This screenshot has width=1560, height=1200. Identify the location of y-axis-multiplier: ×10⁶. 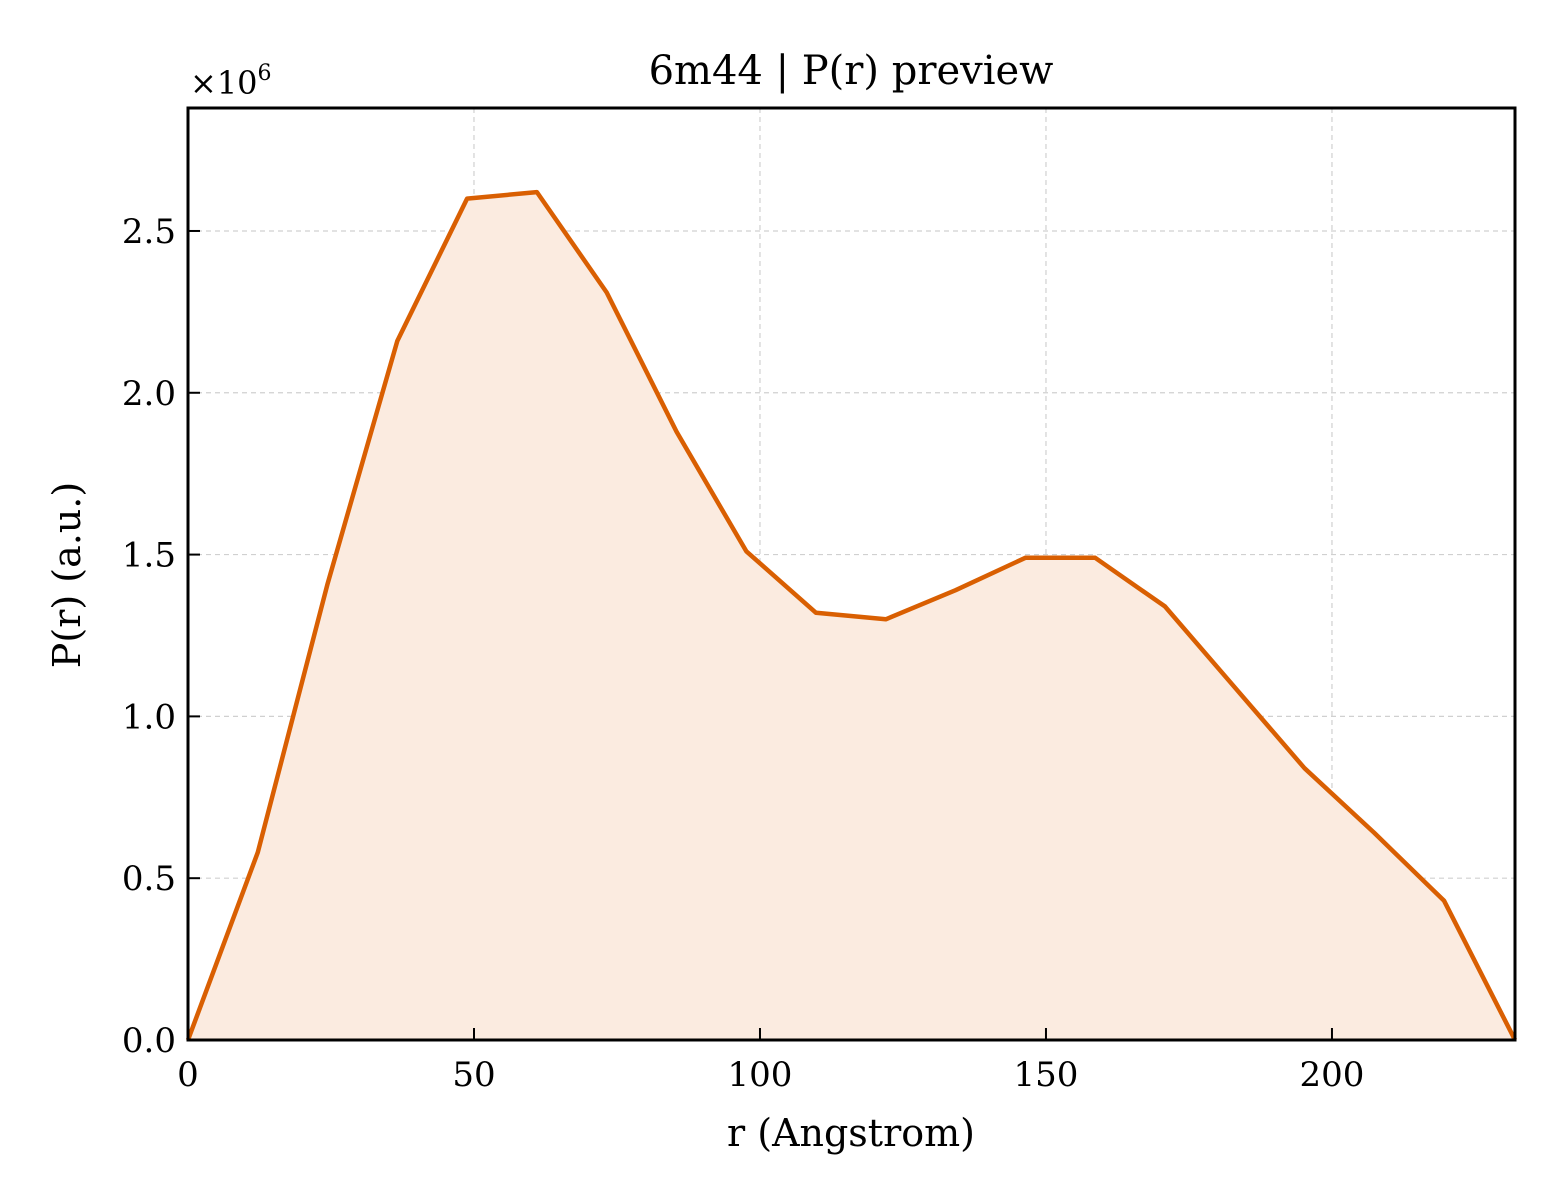
(231, 81).